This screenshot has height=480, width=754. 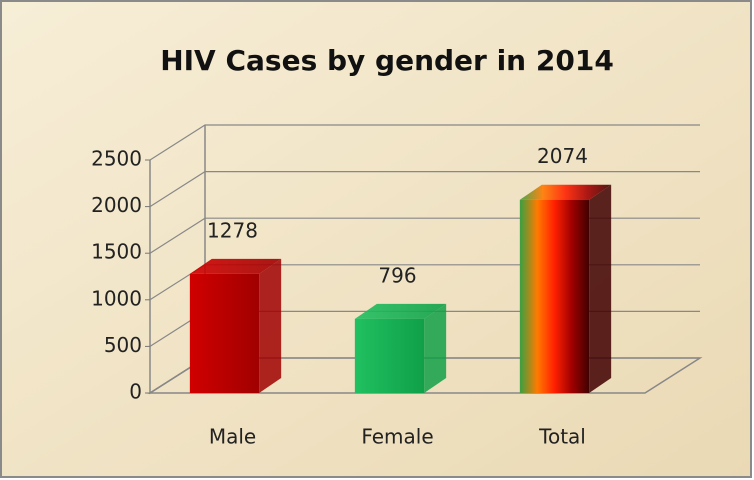 What do you see at coordinates (387, 60) in the screenshot?
I see `chart-title: HIV Cases by gender in 2014` at bounding box center [387, 60].